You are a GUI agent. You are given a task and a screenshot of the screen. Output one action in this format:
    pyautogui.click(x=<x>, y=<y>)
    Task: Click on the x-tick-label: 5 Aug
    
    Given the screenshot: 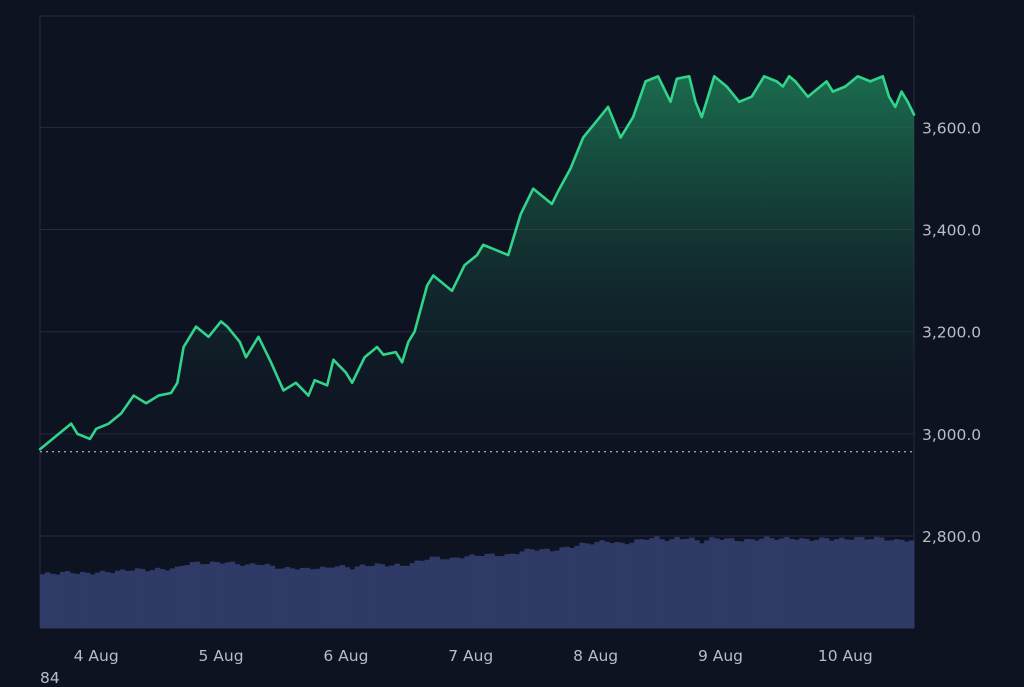 What is the action you would take?
    pyautogui.click(x=221, y=656)
    